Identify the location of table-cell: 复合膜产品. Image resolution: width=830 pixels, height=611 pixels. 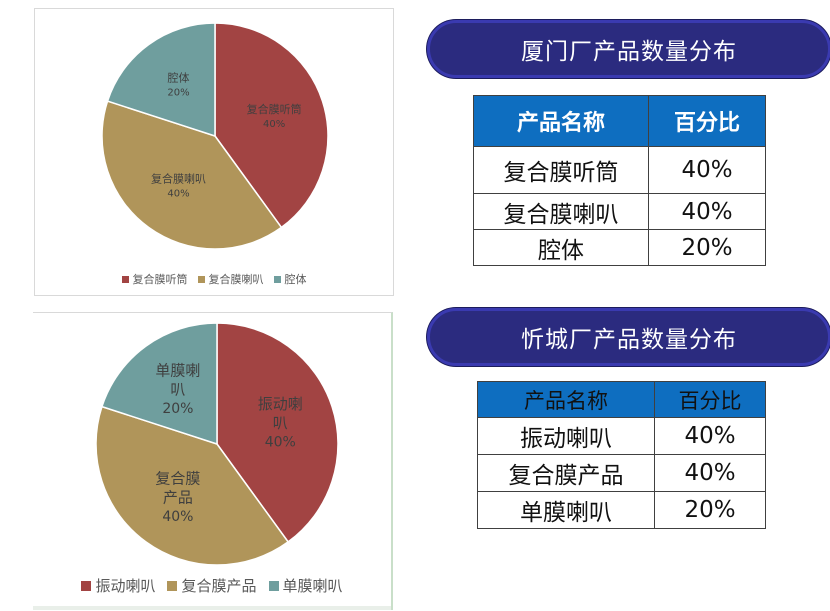
(566, 473).